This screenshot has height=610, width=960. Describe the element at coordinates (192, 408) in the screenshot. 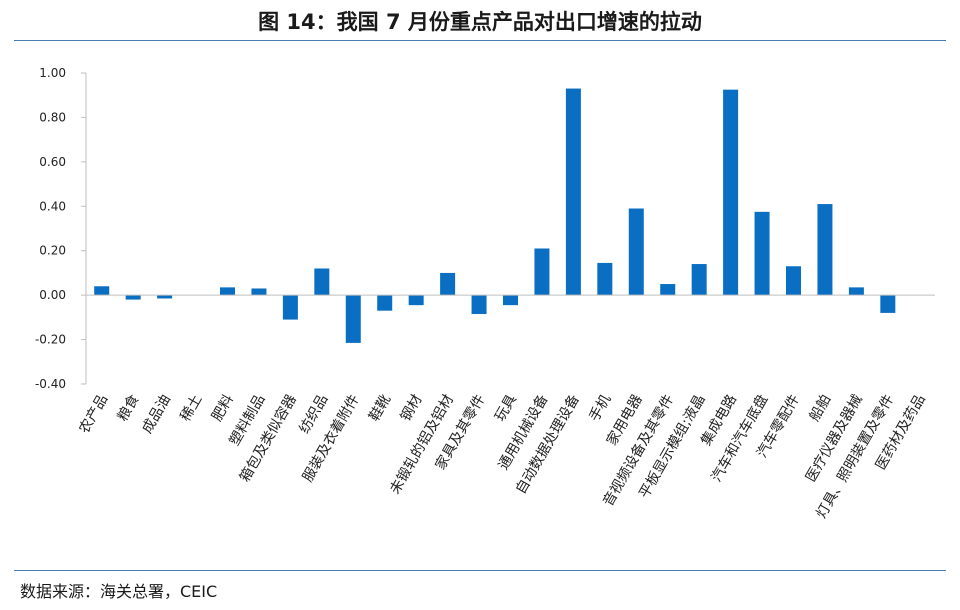

I see `category-label: 稀土` at that location.